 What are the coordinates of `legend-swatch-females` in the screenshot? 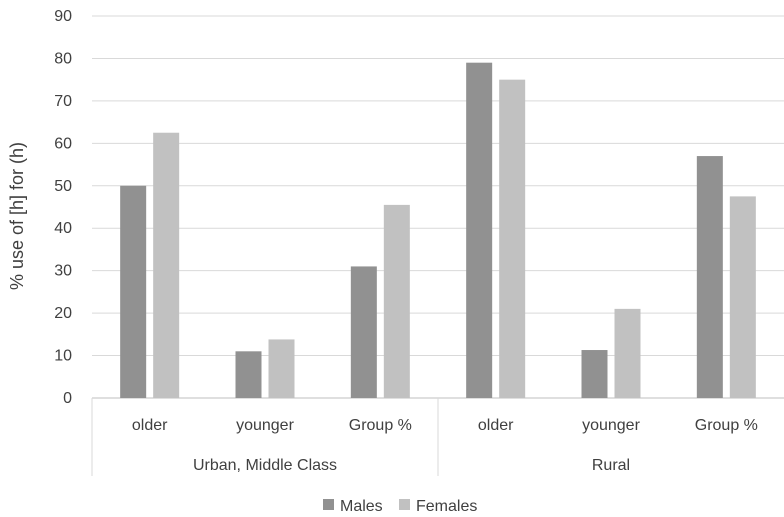 It's located at (404, 504).